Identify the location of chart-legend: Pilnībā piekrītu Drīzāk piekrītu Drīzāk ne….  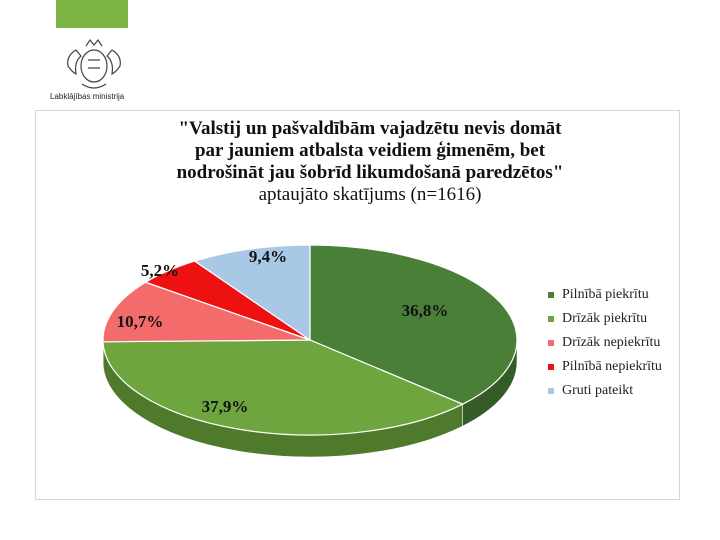
(605, 343).